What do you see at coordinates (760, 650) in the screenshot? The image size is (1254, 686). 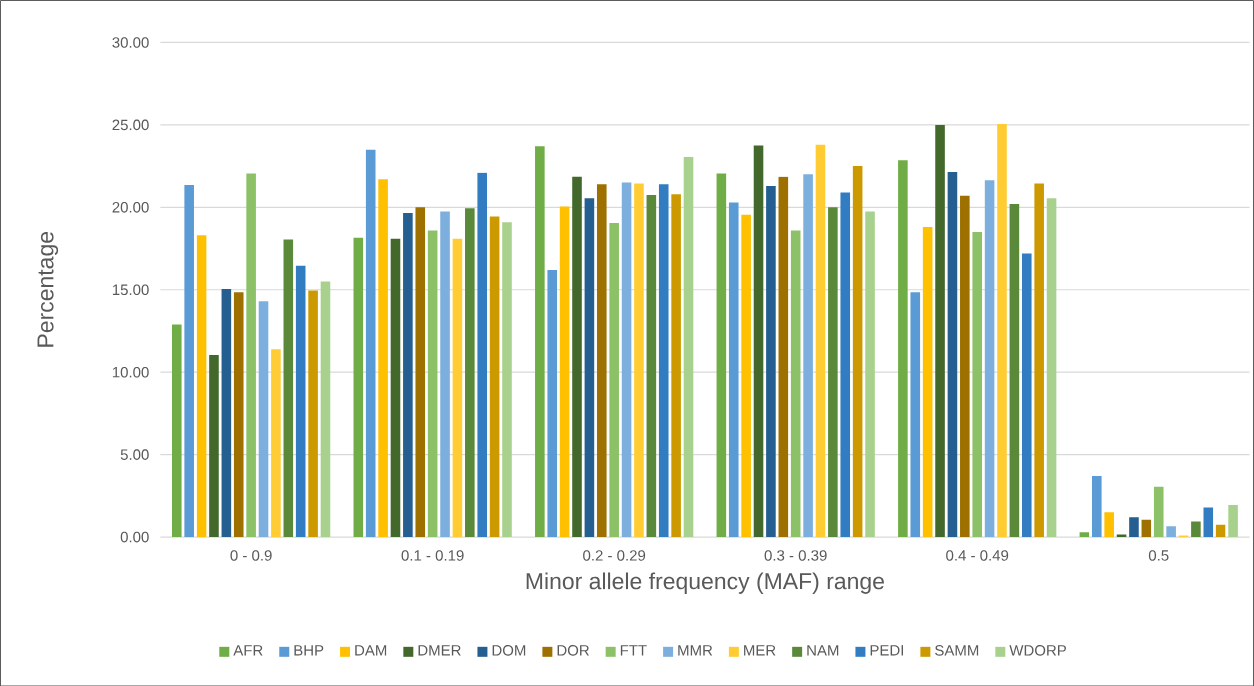 I see `legend-label: MER` at bounding box center [760, 650].